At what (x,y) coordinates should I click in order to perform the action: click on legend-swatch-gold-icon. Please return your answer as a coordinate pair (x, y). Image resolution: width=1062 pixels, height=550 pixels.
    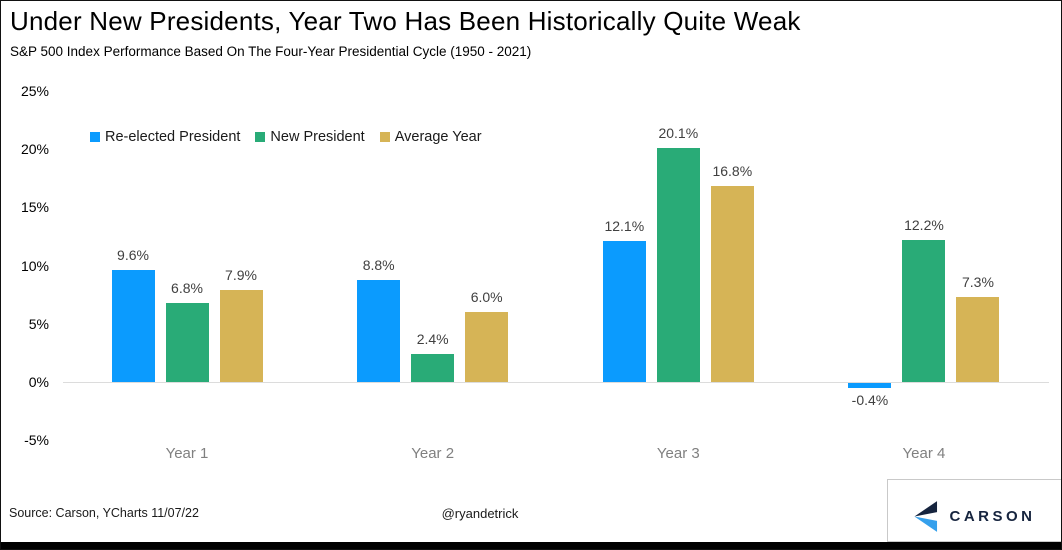
    Looking at the image, I should click on (384, 137).